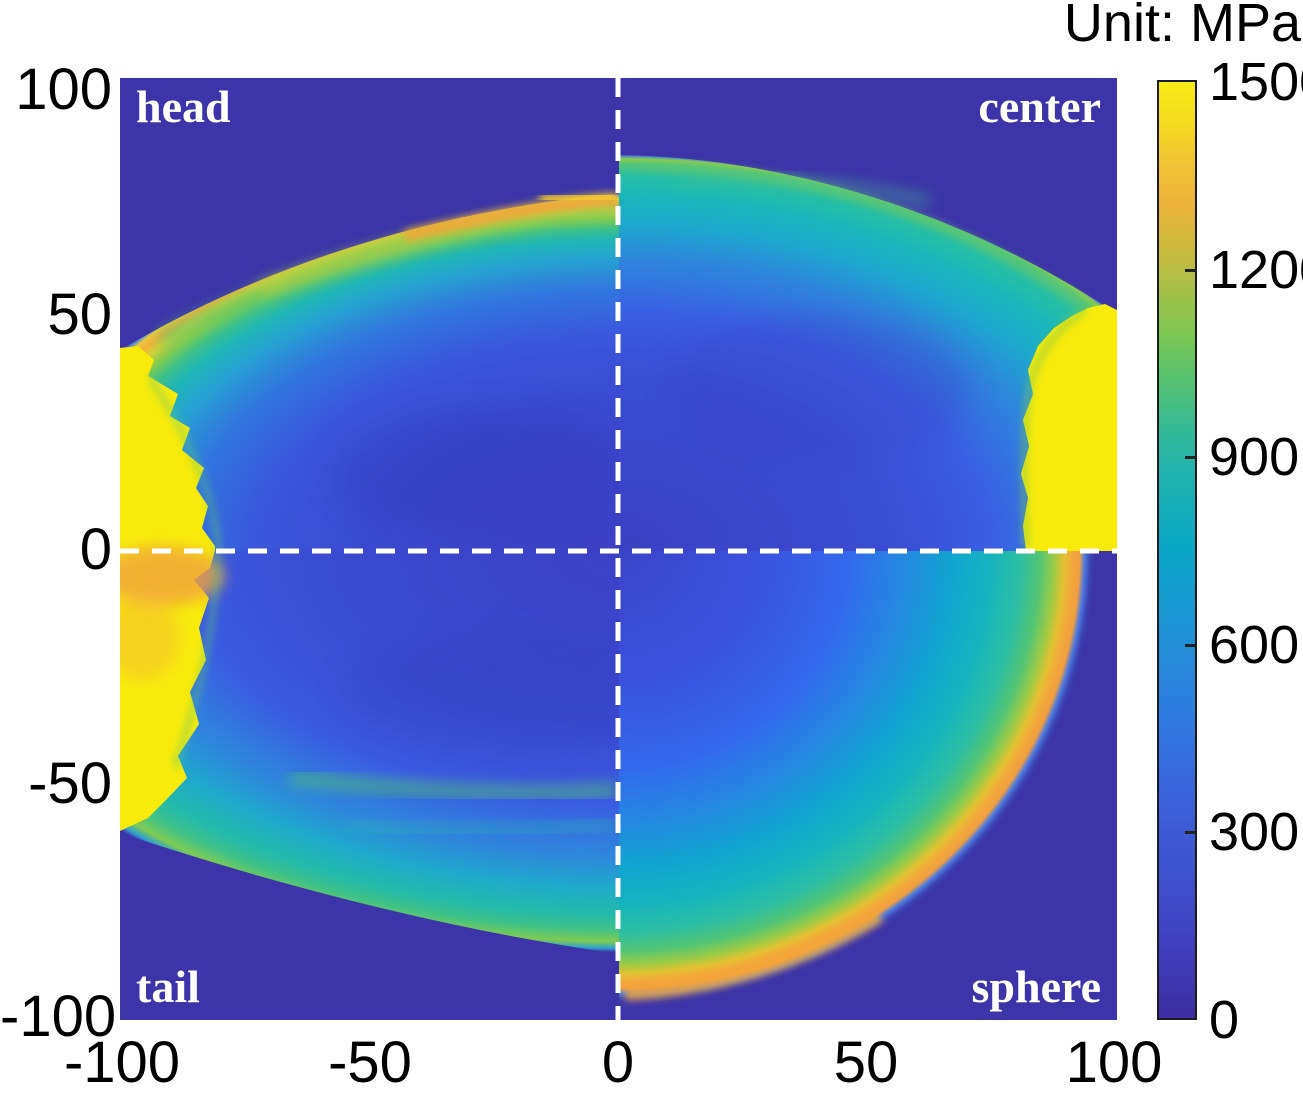  What do you see at coordinates (1182, 26) in the screenshot?
I see `colorbar-title: Unit: MPa` at bounding box center [1182, 26].